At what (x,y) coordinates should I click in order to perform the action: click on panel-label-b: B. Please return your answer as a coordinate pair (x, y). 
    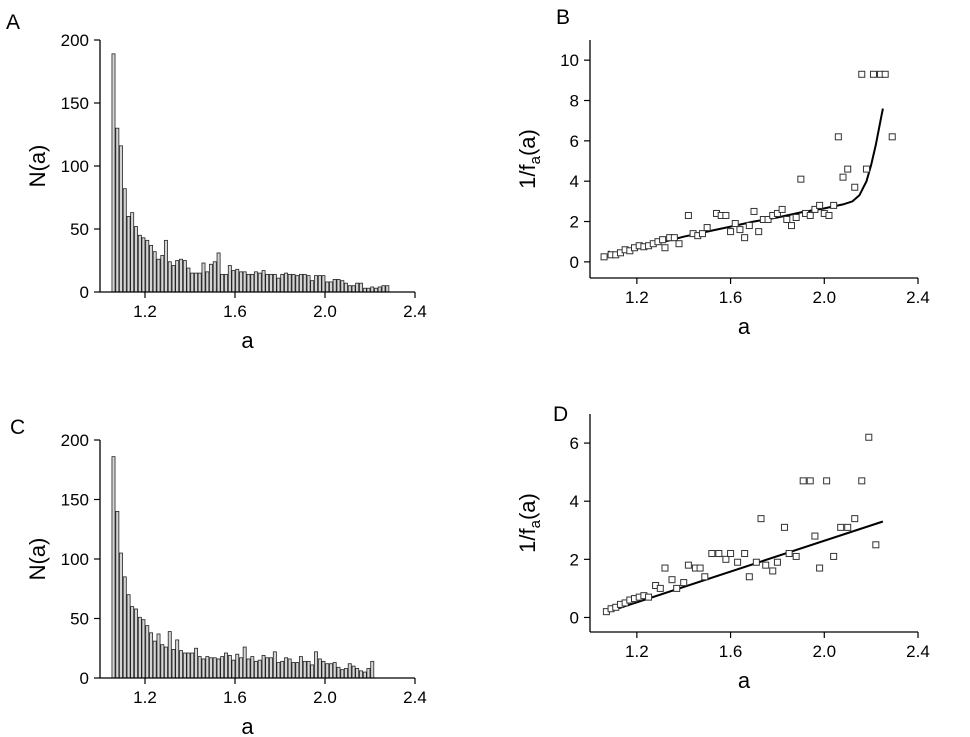
    Looking at the image, I should click on (563, 17).